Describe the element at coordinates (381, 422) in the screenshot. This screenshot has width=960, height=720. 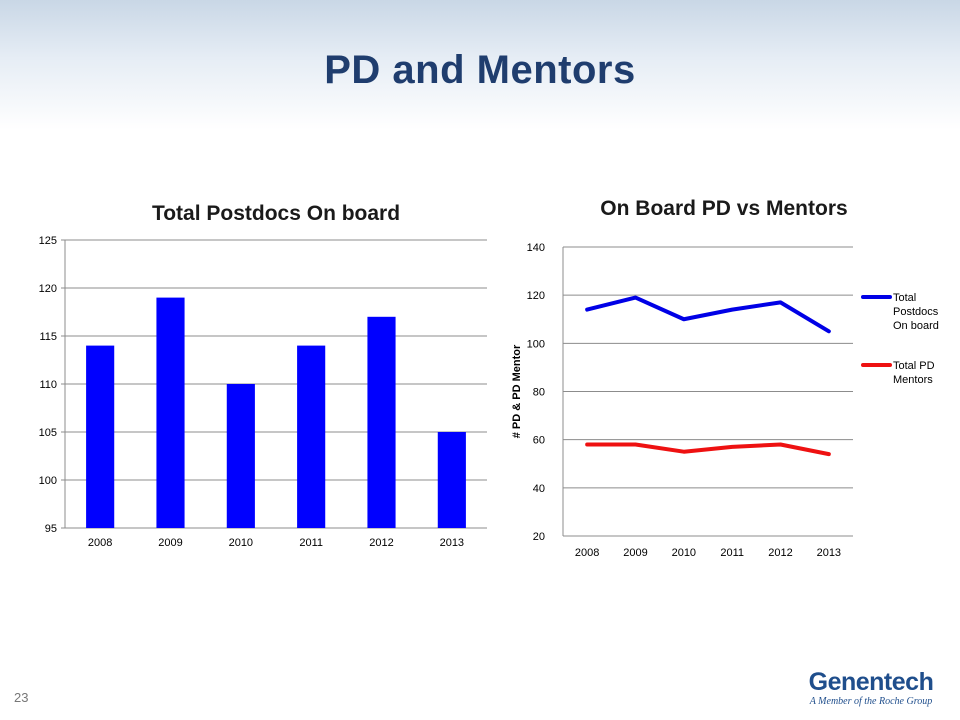
I see `bar-2012` at that location.